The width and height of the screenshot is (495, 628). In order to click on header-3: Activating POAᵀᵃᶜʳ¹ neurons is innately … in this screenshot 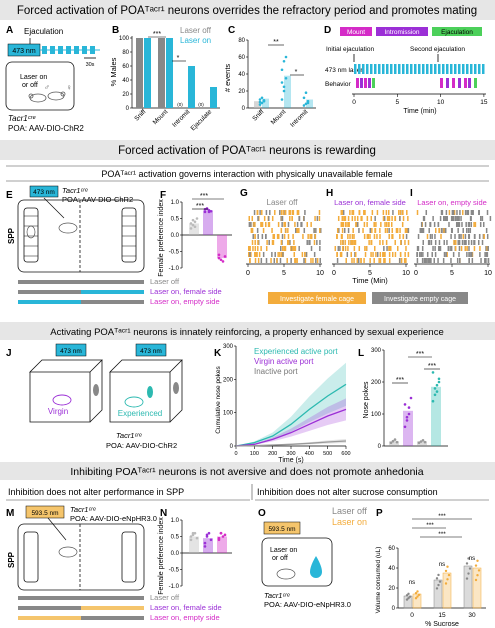, I will do `click(247, 332)`.